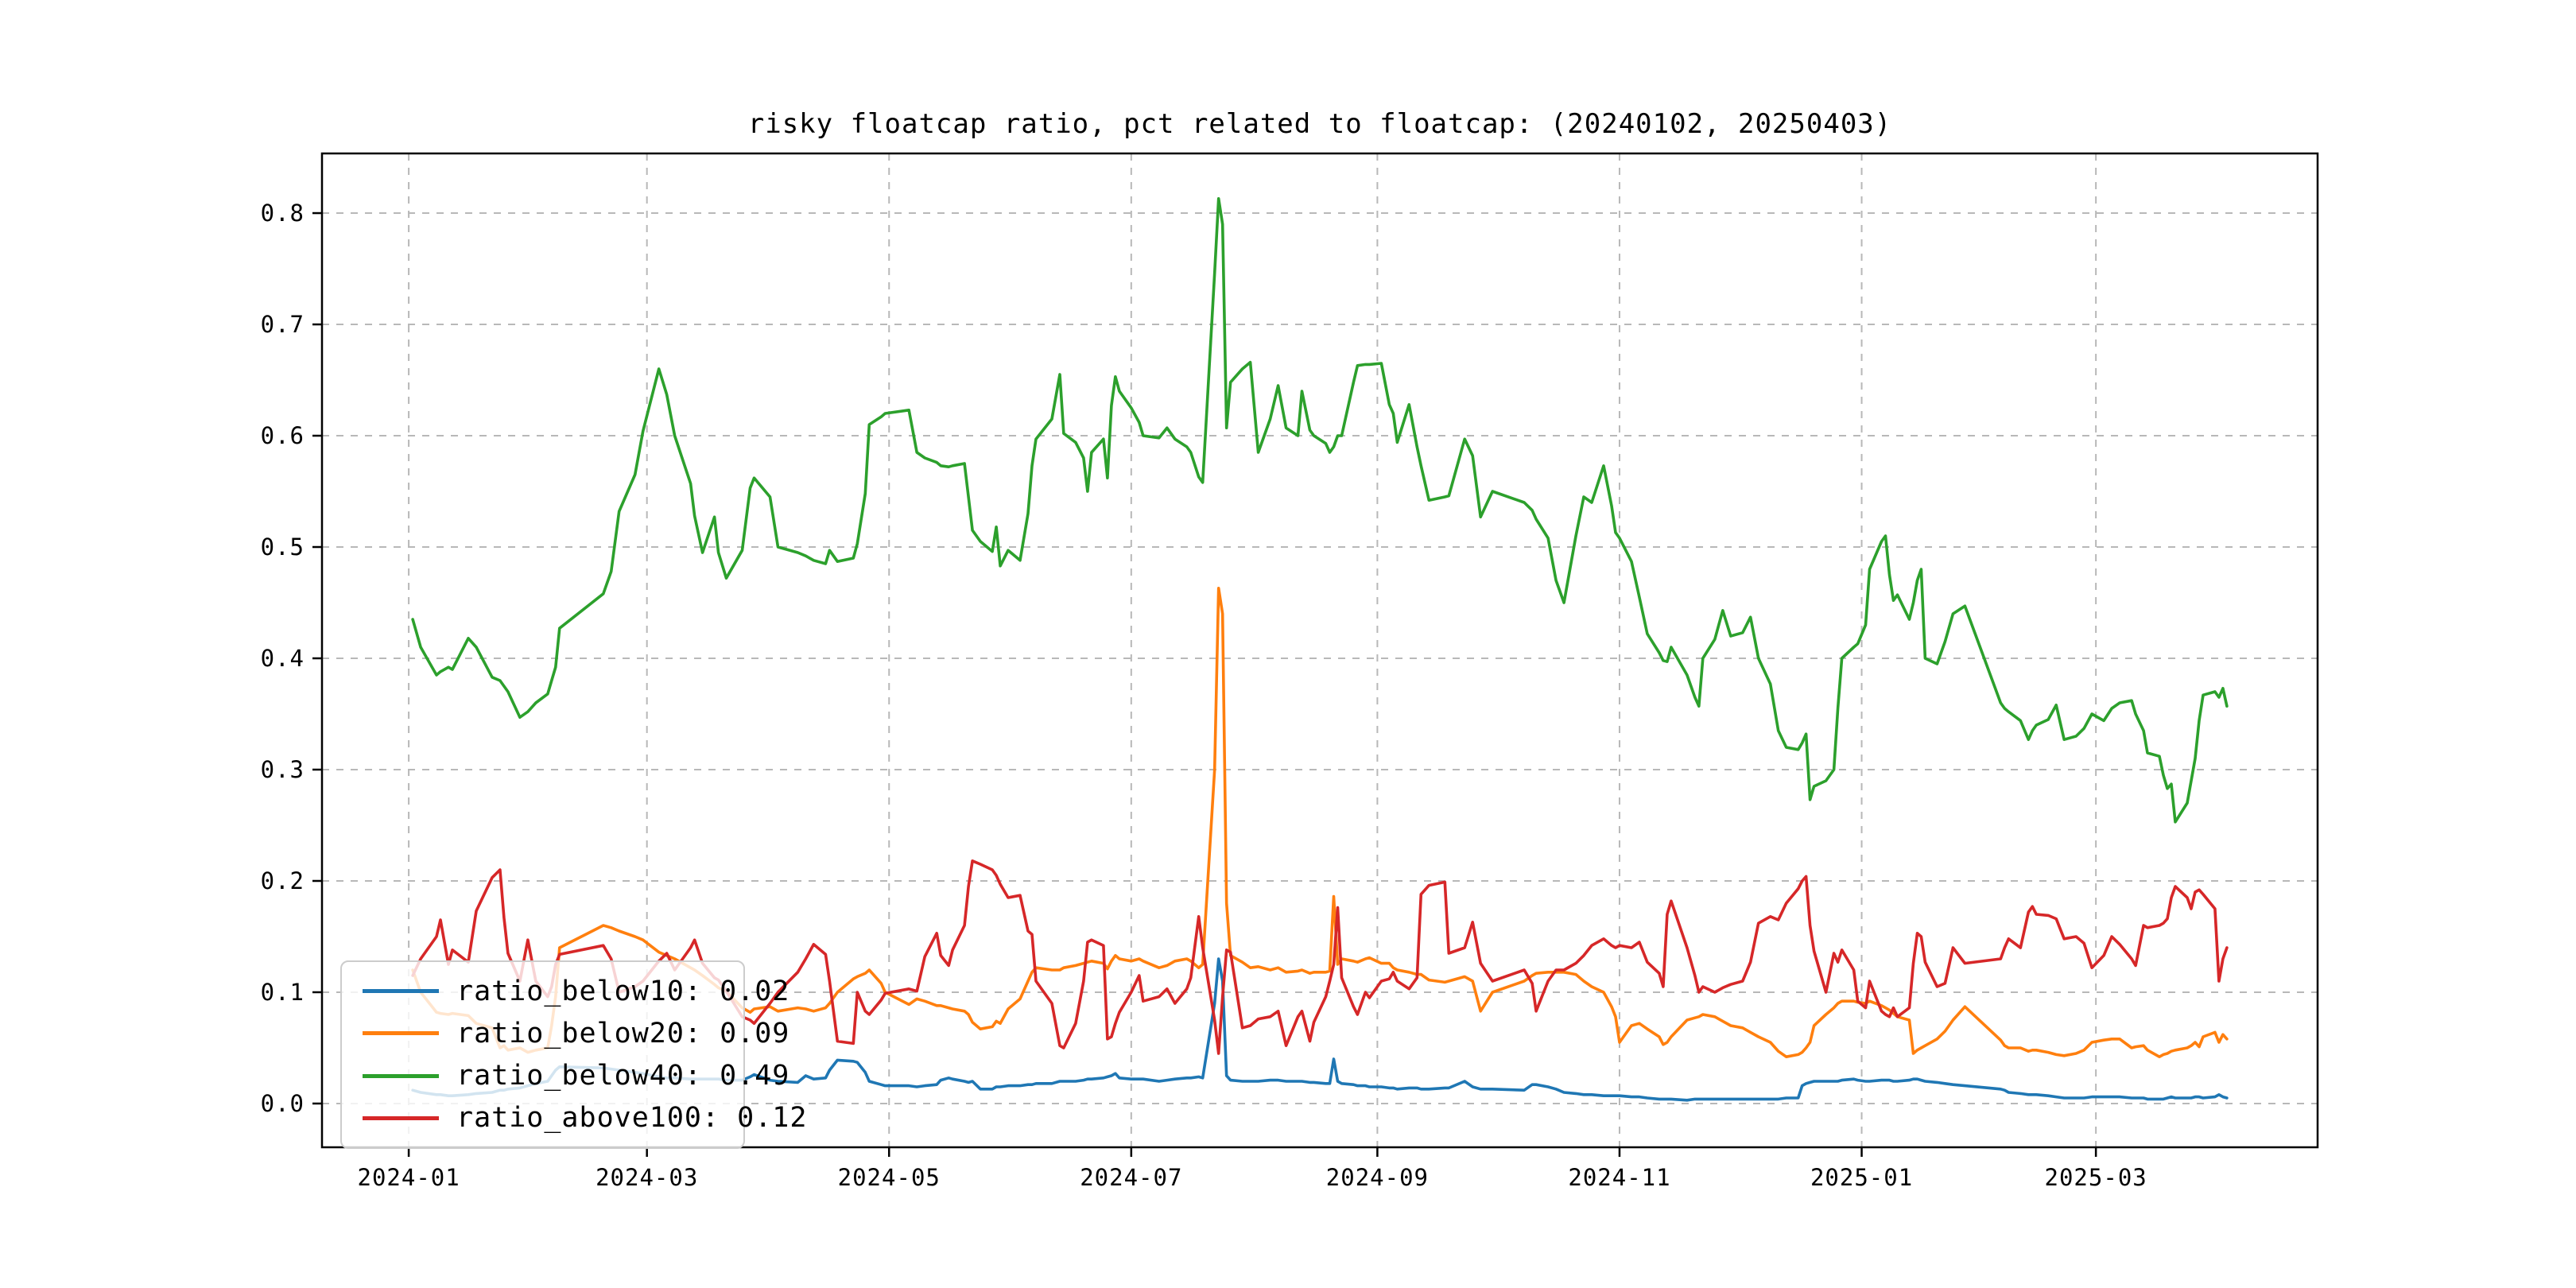 This screenshot has height=1288, width=2576. Describe the element at coordinates (408, 1177) in the screenshot. I see `x-tick-label: 2024-01` at that location.